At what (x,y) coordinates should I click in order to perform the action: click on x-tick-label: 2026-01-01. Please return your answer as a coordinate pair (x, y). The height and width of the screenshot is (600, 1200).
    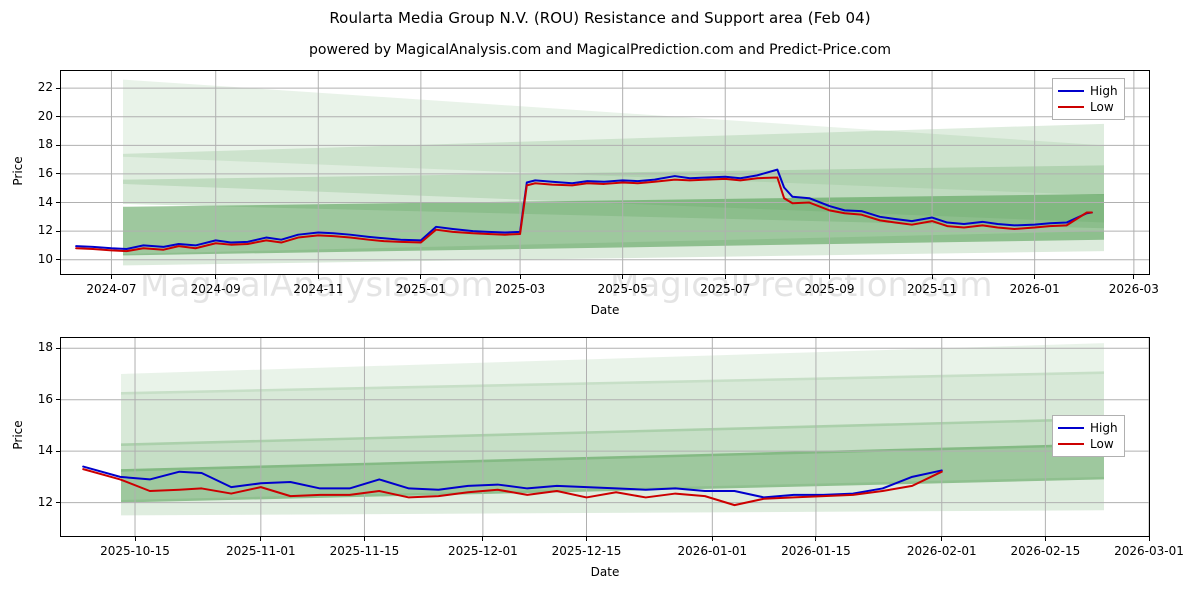
    Looking at the image, I should click on (712, 551).